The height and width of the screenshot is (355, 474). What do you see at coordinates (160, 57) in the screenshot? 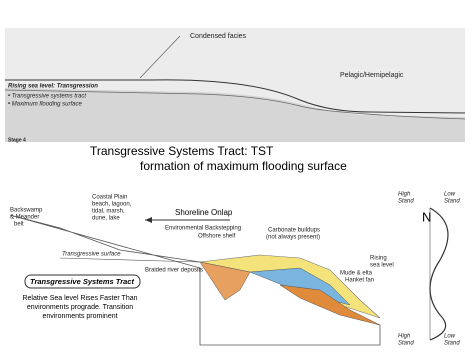
I see `pointer` at bounding box center [160, 57].